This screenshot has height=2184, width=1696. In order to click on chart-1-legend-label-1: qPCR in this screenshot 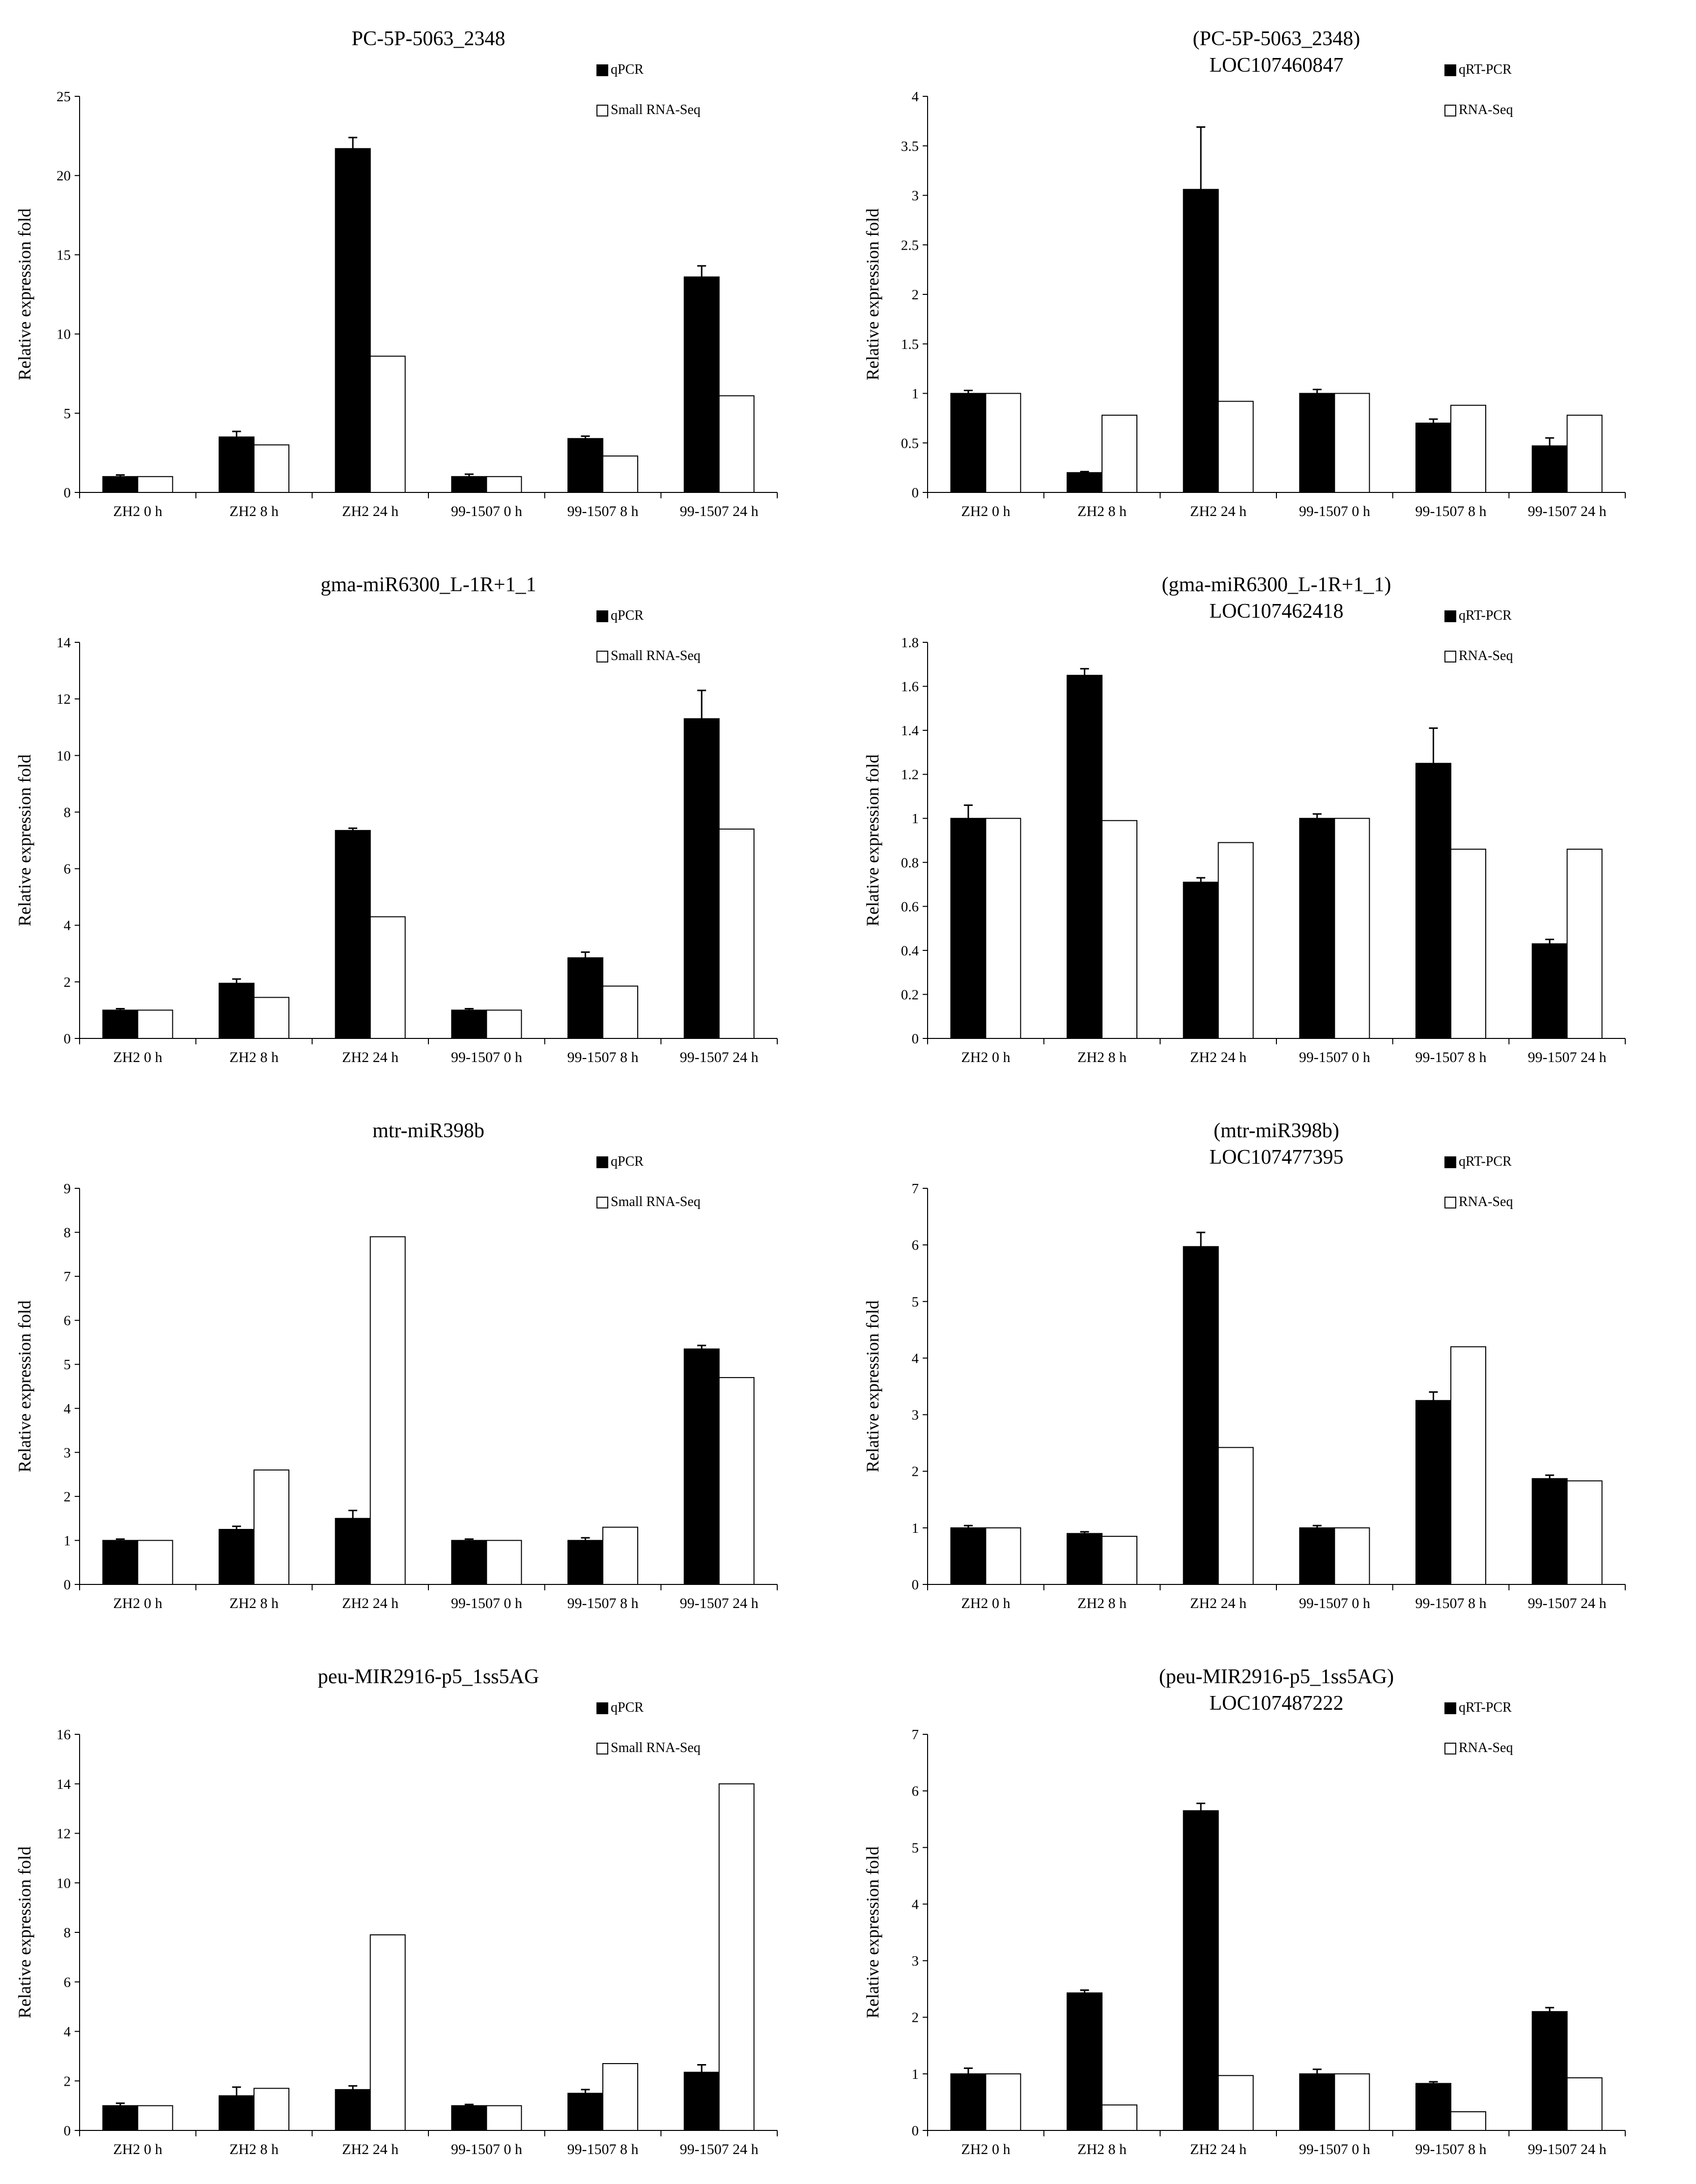, I will do `click(627, 69)`.